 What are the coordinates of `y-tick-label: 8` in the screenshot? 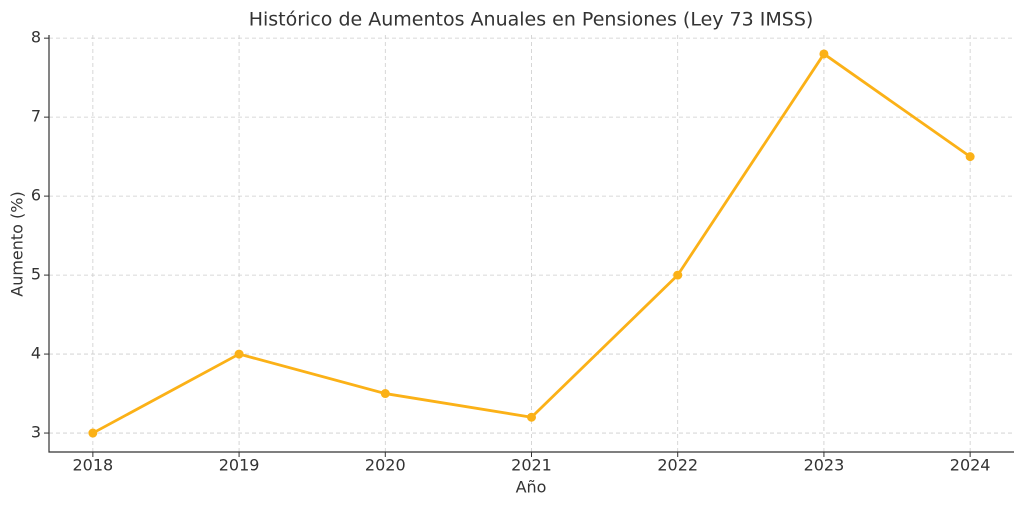 It's located at (36, 37).